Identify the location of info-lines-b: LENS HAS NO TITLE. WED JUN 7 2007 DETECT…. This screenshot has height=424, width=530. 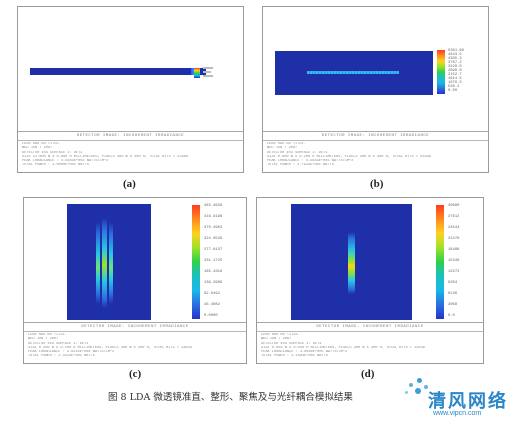
(349, 155).